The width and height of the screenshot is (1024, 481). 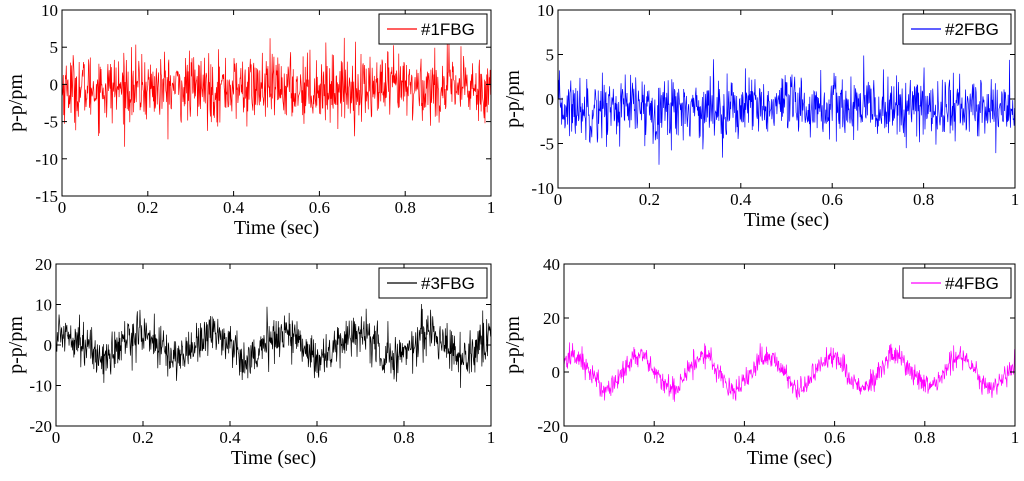 I want to click on legend: #3FBG, so click(x=433, y=283).